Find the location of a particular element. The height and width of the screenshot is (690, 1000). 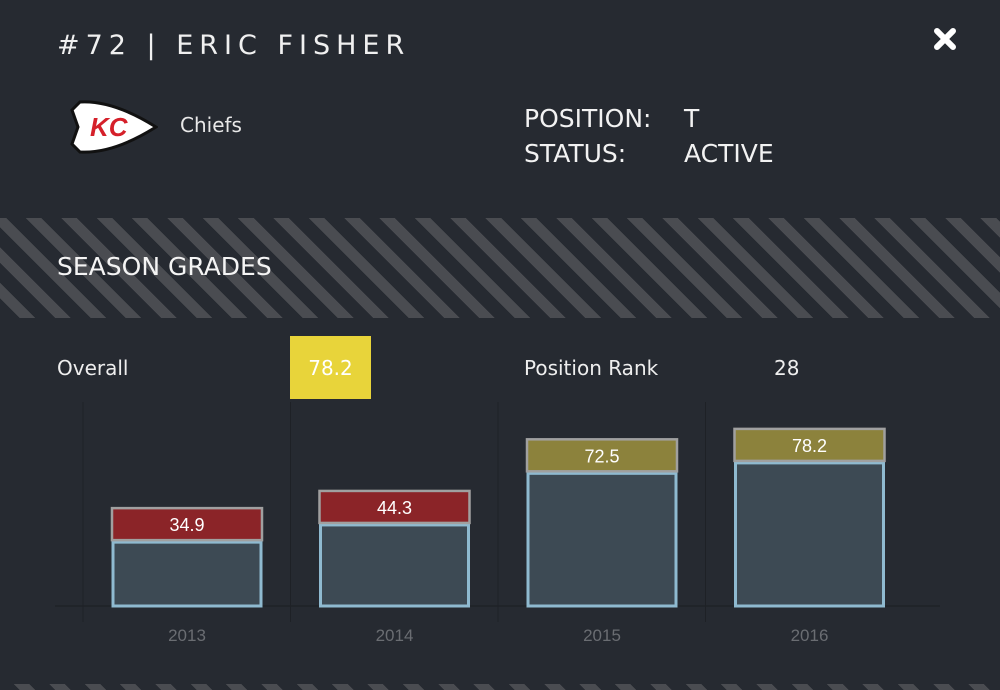

position-rank-label: Position Rank is located at coordinates (591, 368).